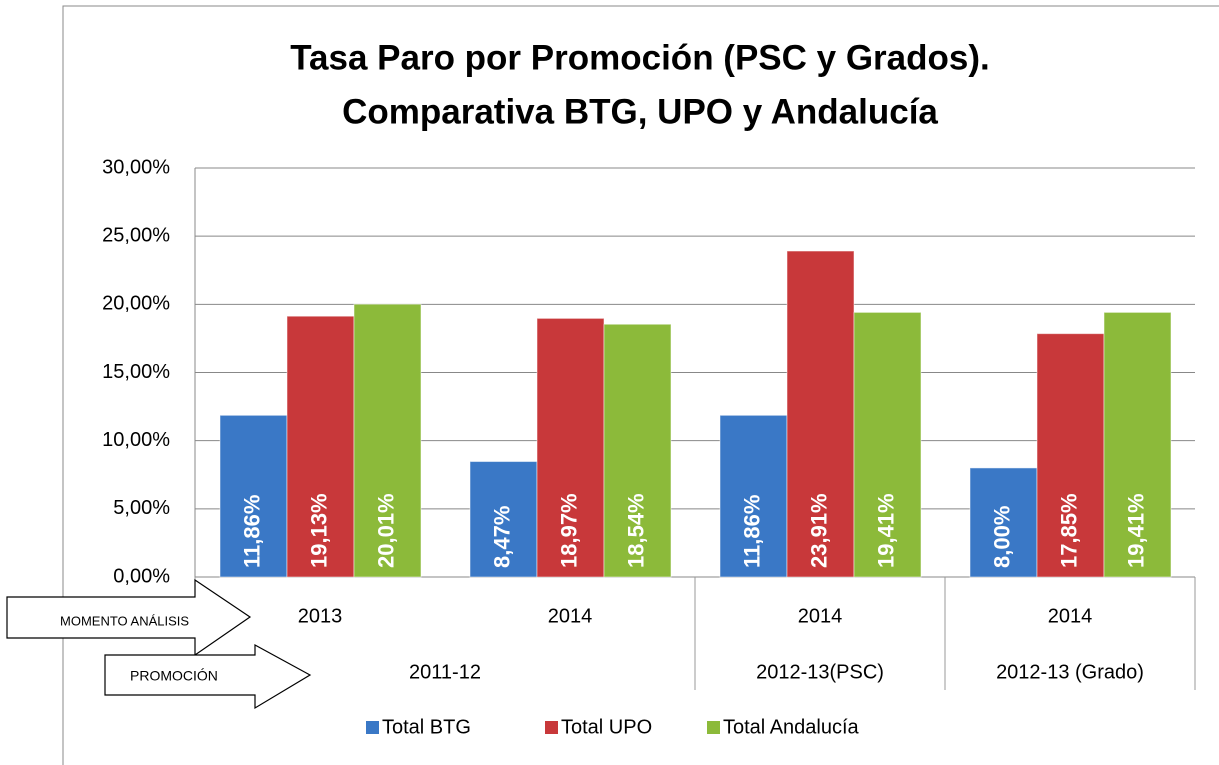  What do you see at coordinates (136, 235) in the screenshot?
I see `y-tick-label: 25,00%` at bounding box center [136, 235].